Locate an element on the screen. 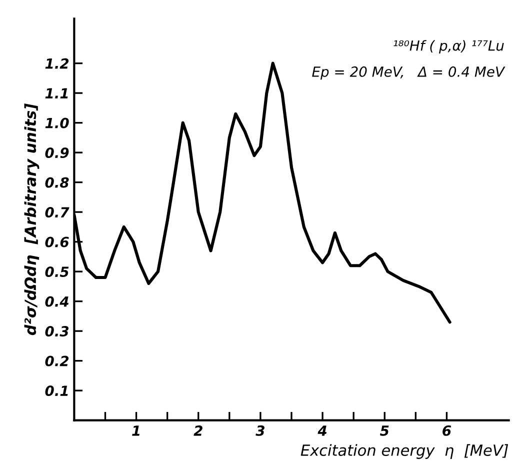 Image resolution: width=530 pixels, height=467 pixels. x-tick-label: 3 is located at coordinates (260, 430).